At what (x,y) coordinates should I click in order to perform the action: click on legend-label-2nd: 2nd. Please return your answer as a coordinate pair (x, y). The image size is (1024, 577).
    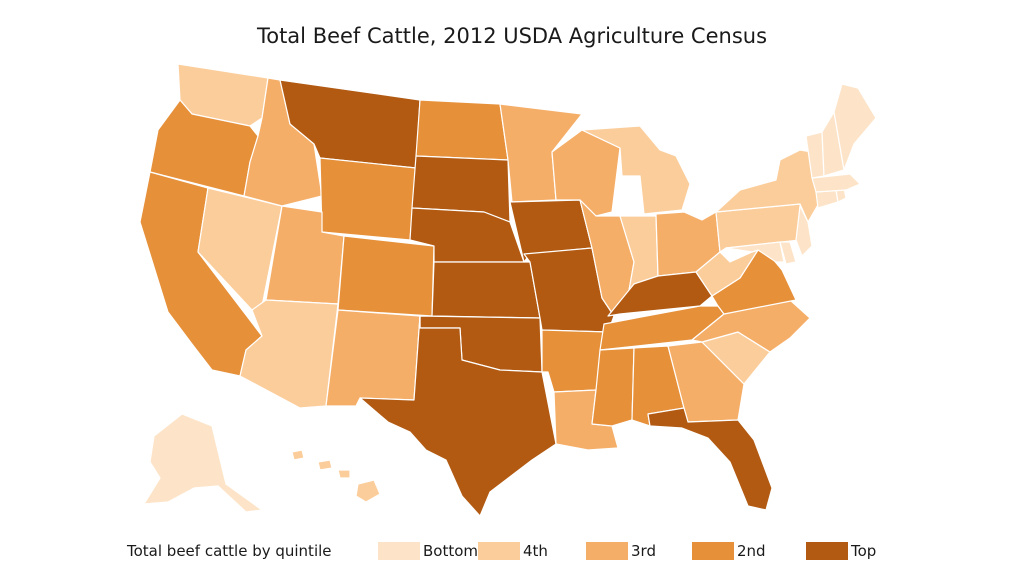
    Looking at the image, I should click on (751, 551).